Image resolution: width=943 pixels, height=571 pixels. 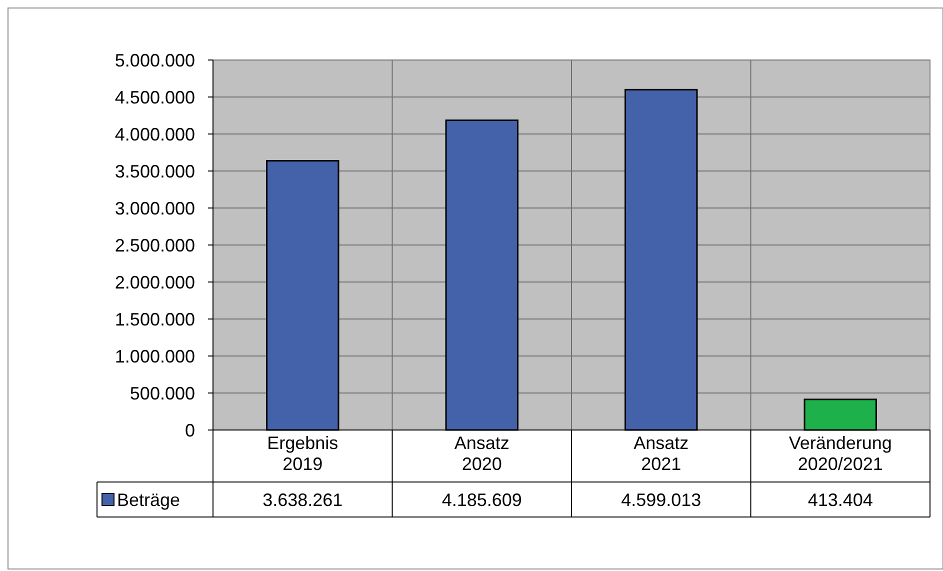 I want to click on y-tick-label: 1.500.000, so click(x=154, y=319).